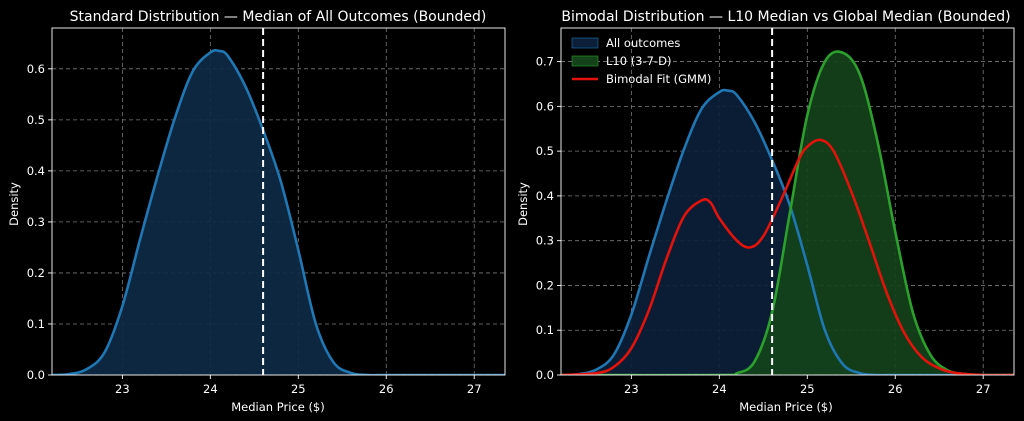 This screenshot has height=421, width=1024. I want to click on y-ticks: 0.0 0.1 0.2 0.3 0.4 0.5 0.6, so click(39, 222).